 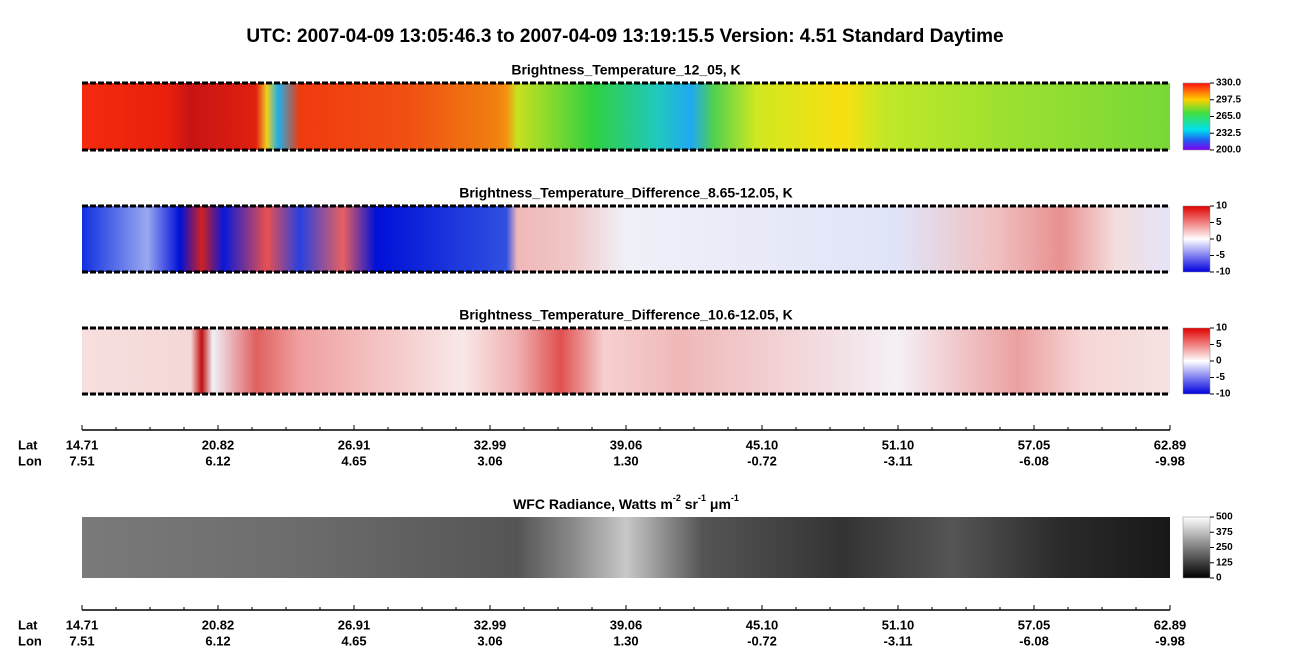 I want to click on colorbar-tick-label: 125, so click(x=1224, y=562).